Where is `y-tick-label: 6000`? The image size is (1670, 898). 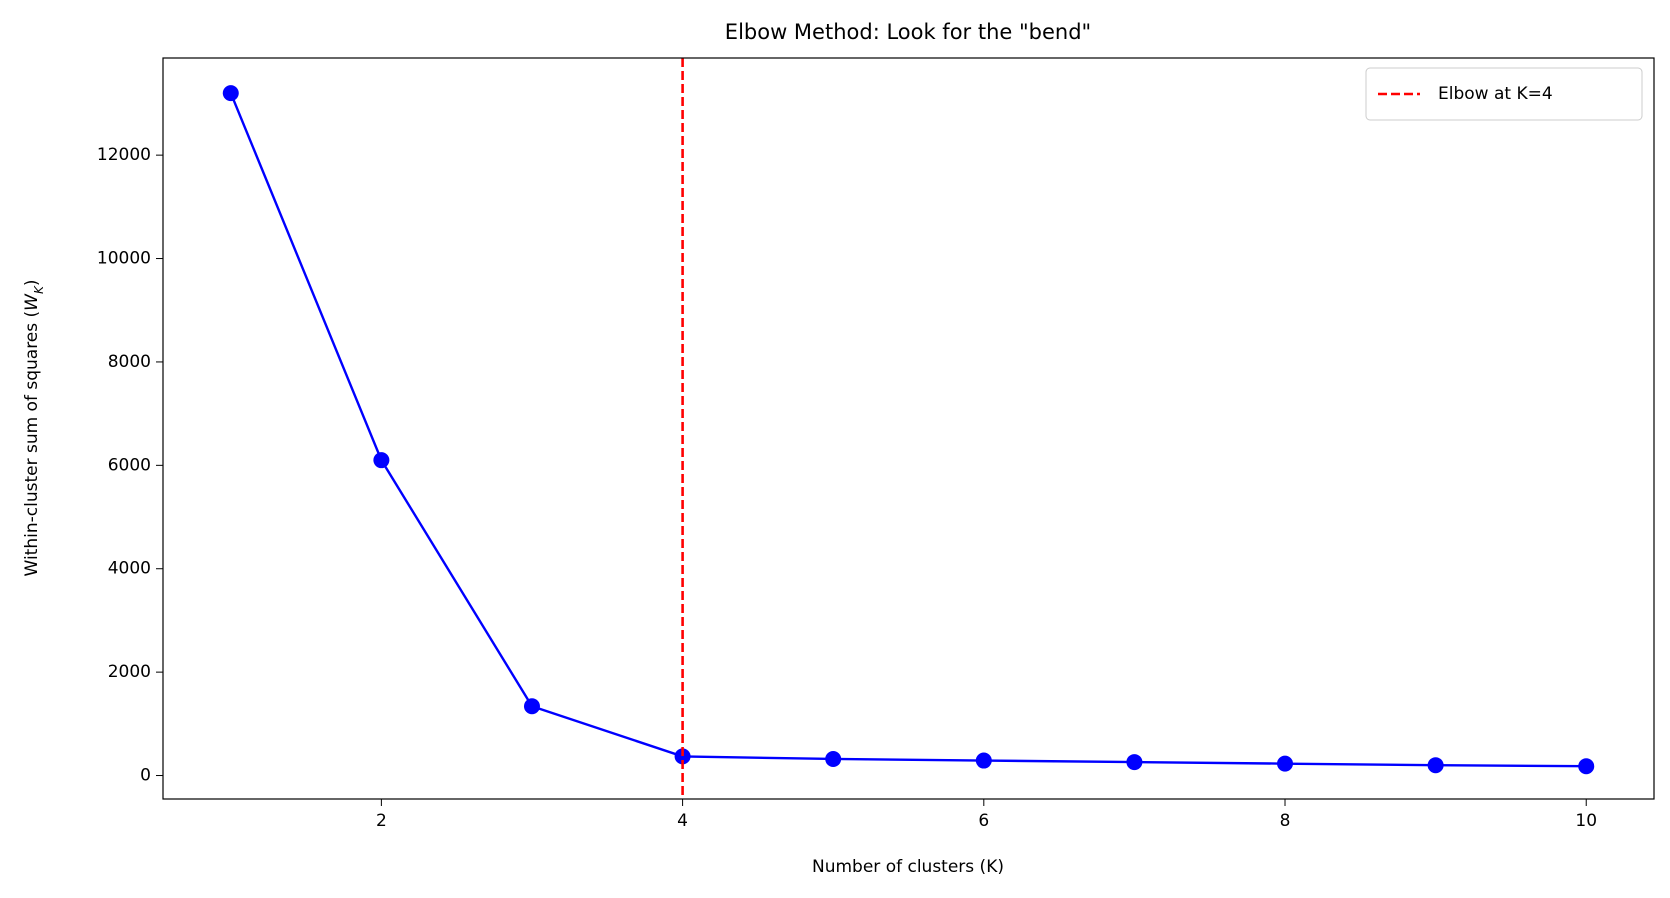 y-tick-label: 6000 is located at coordinates (129, 465).